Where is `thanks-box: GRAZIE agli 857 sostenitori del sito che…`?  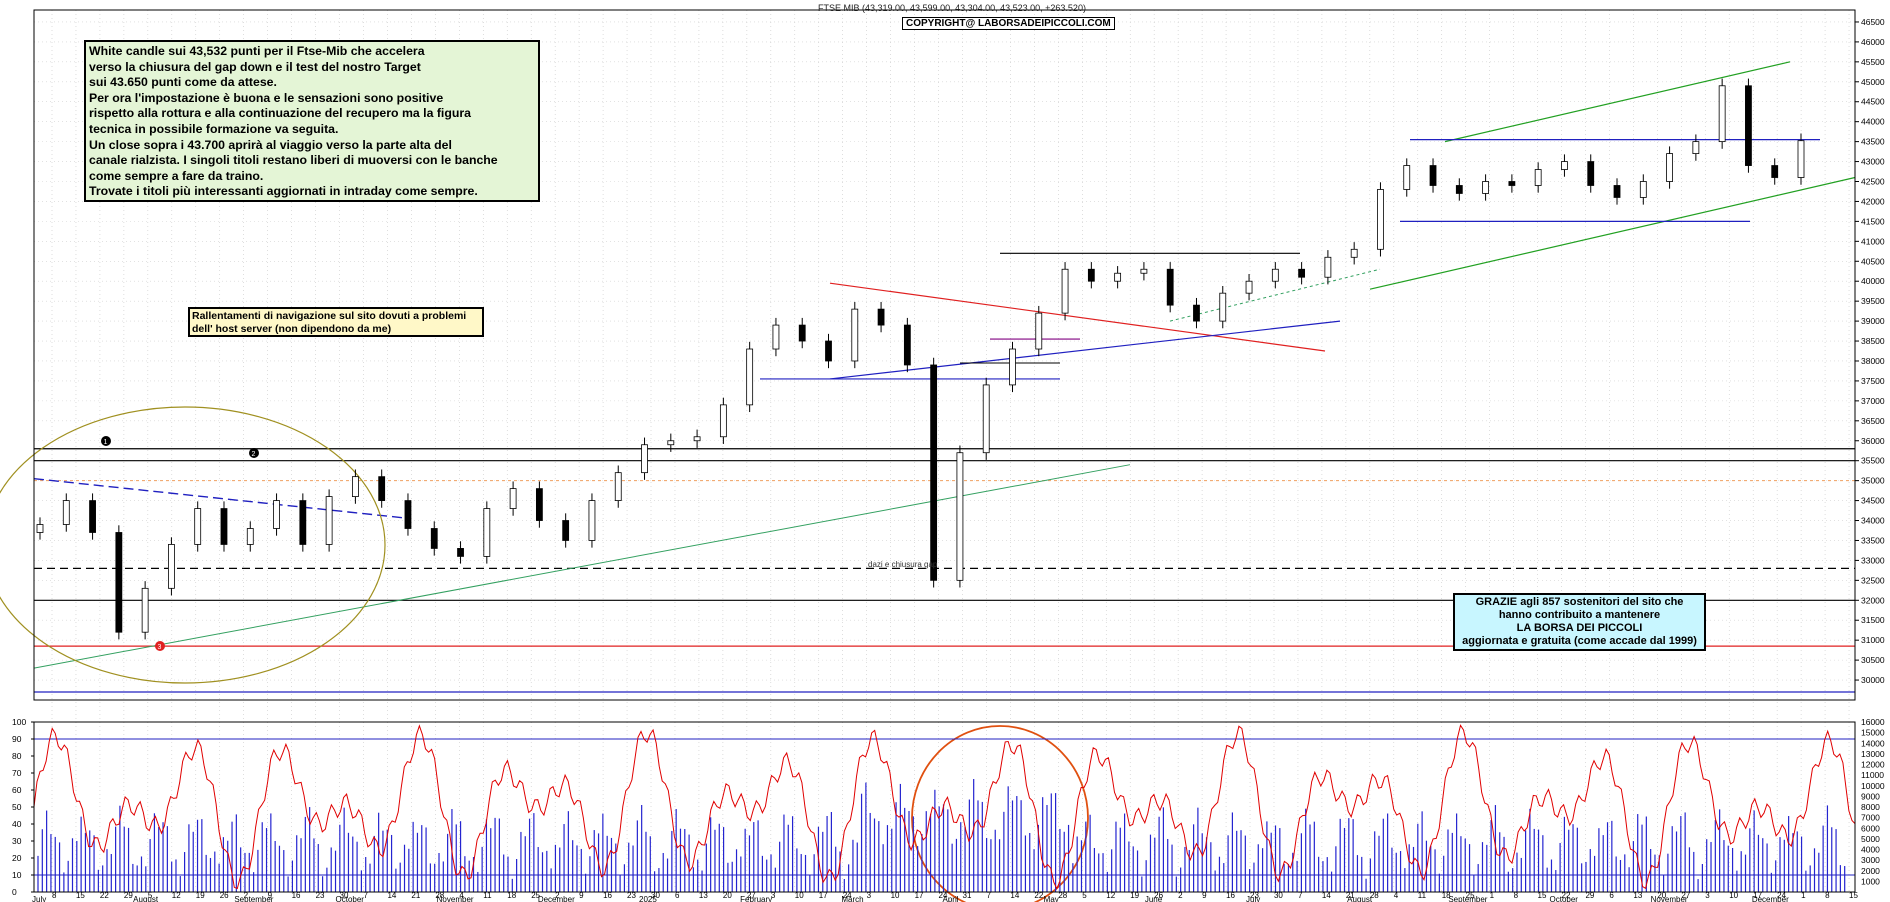 thanks-box: GRAZIE agli 857 sostenitori del sito che… is located at coordinates (1579, 622).